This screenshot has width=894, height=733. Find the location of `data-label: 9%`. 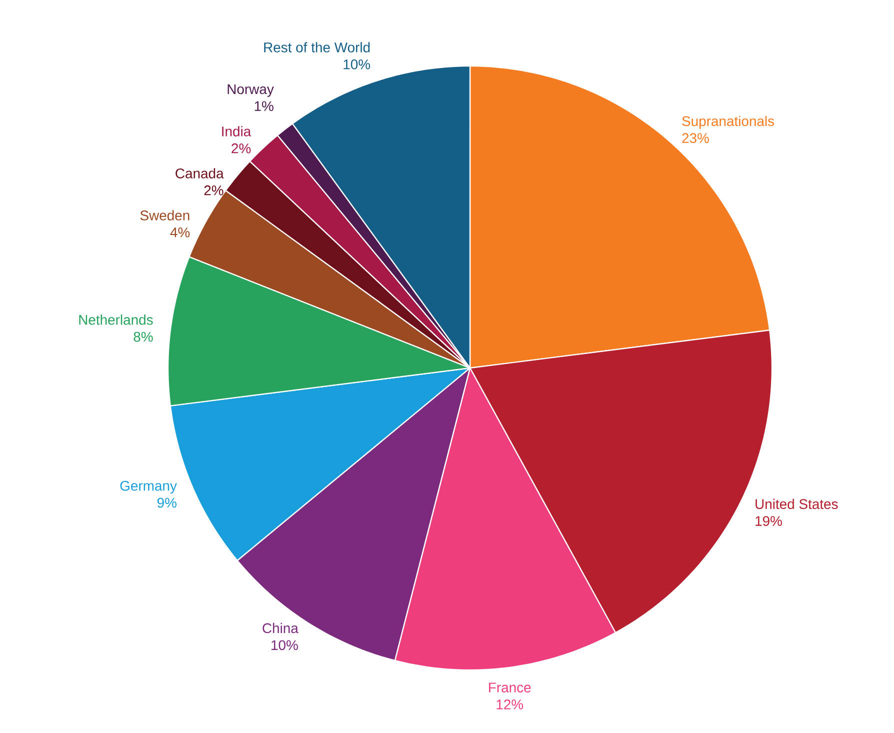

data-label: 9% is located at coordinates (166, 503).